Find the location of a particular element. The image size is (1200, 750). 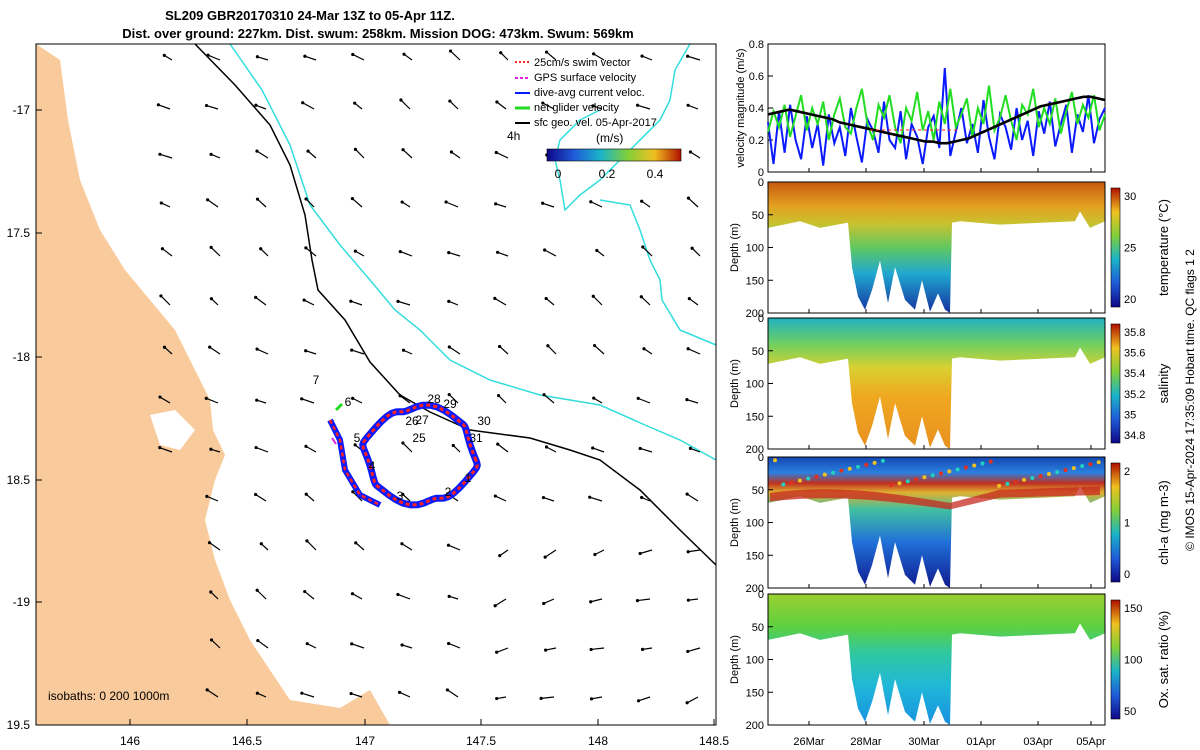

velocity-ytick-label: 0.2 is located at coordinates (756, 141).